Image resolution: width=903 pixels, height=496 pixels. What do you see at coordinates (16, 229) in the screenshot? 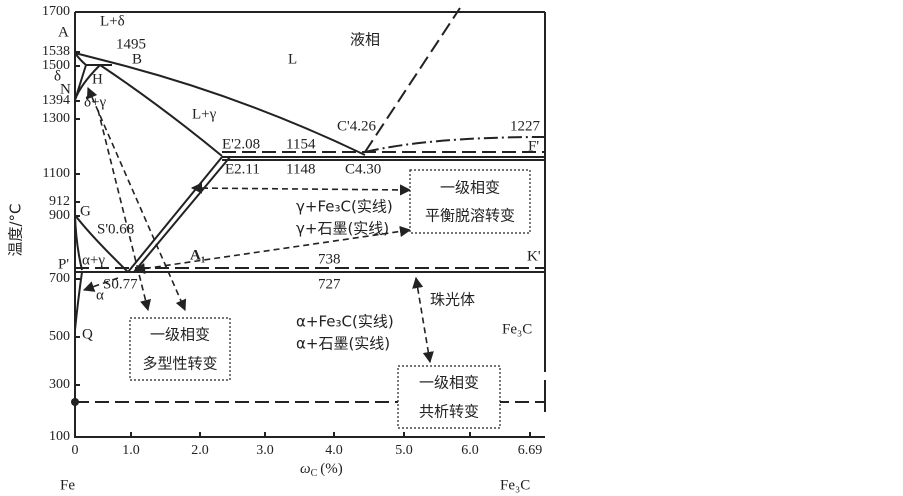
I see `y-axis-label: 温度/°C` at bounding box center [16, 229].